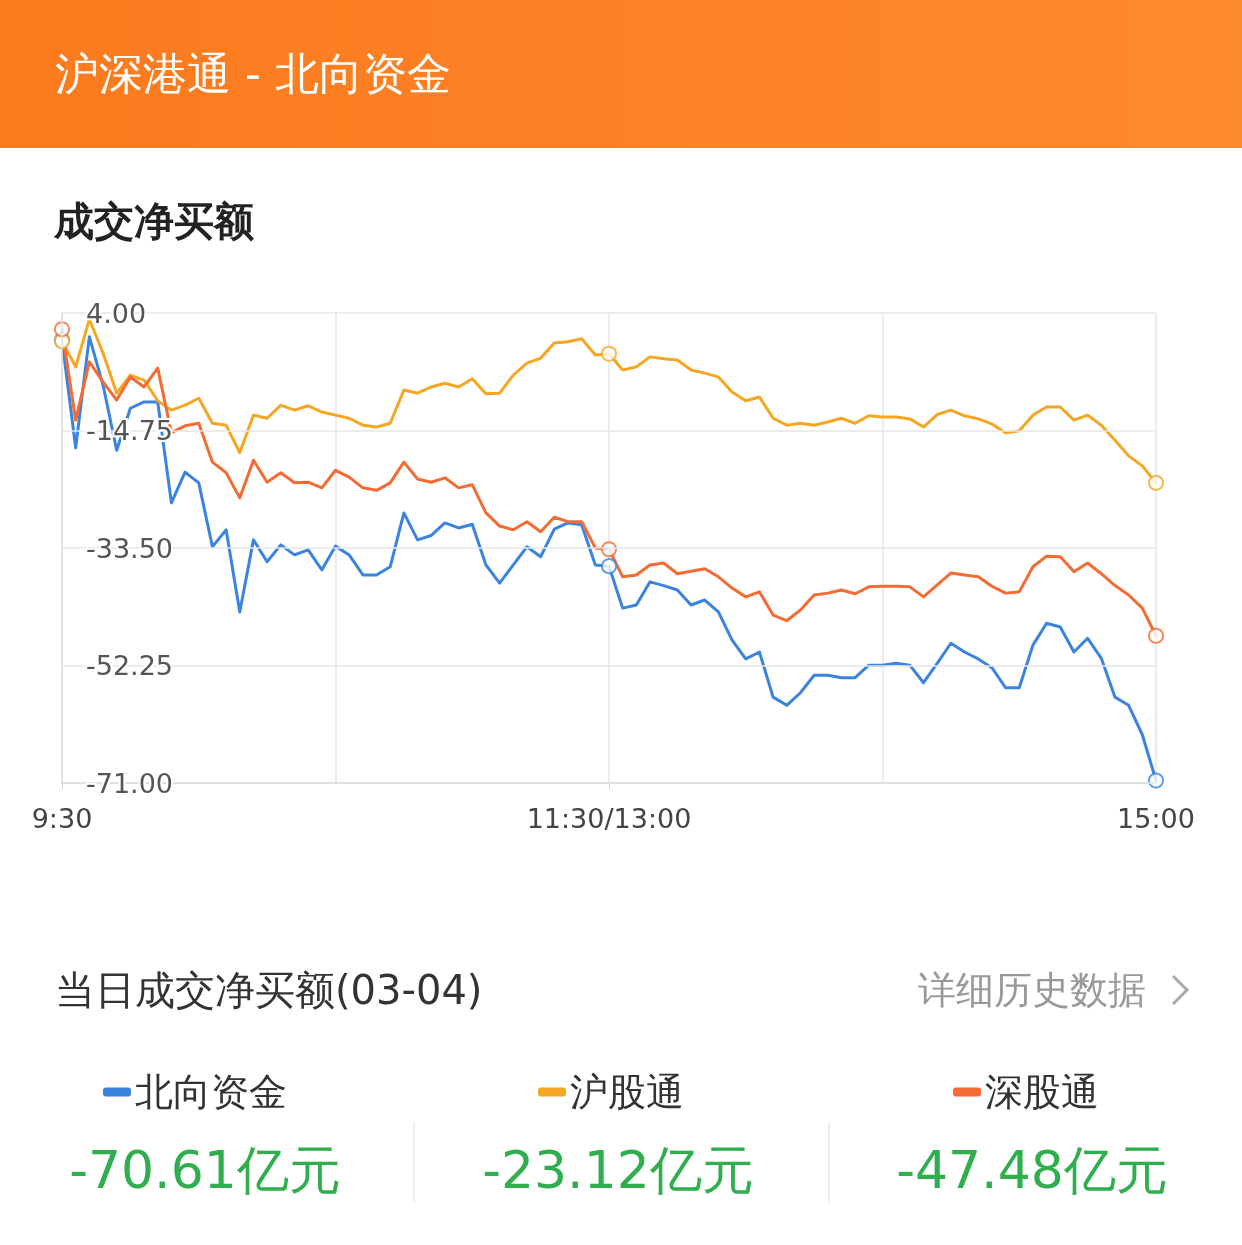  Describe the element at coordinates (211, 1092) in the screenshot. I see `legend-label: 北向资金` at that location.